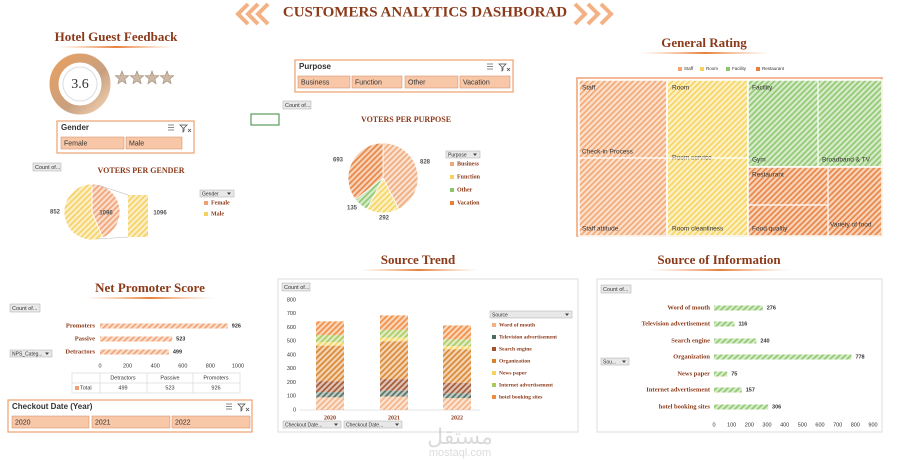 The width and height of the screenshot is (919, 460). I want to click on category-label: Passive, so click(85, 338).